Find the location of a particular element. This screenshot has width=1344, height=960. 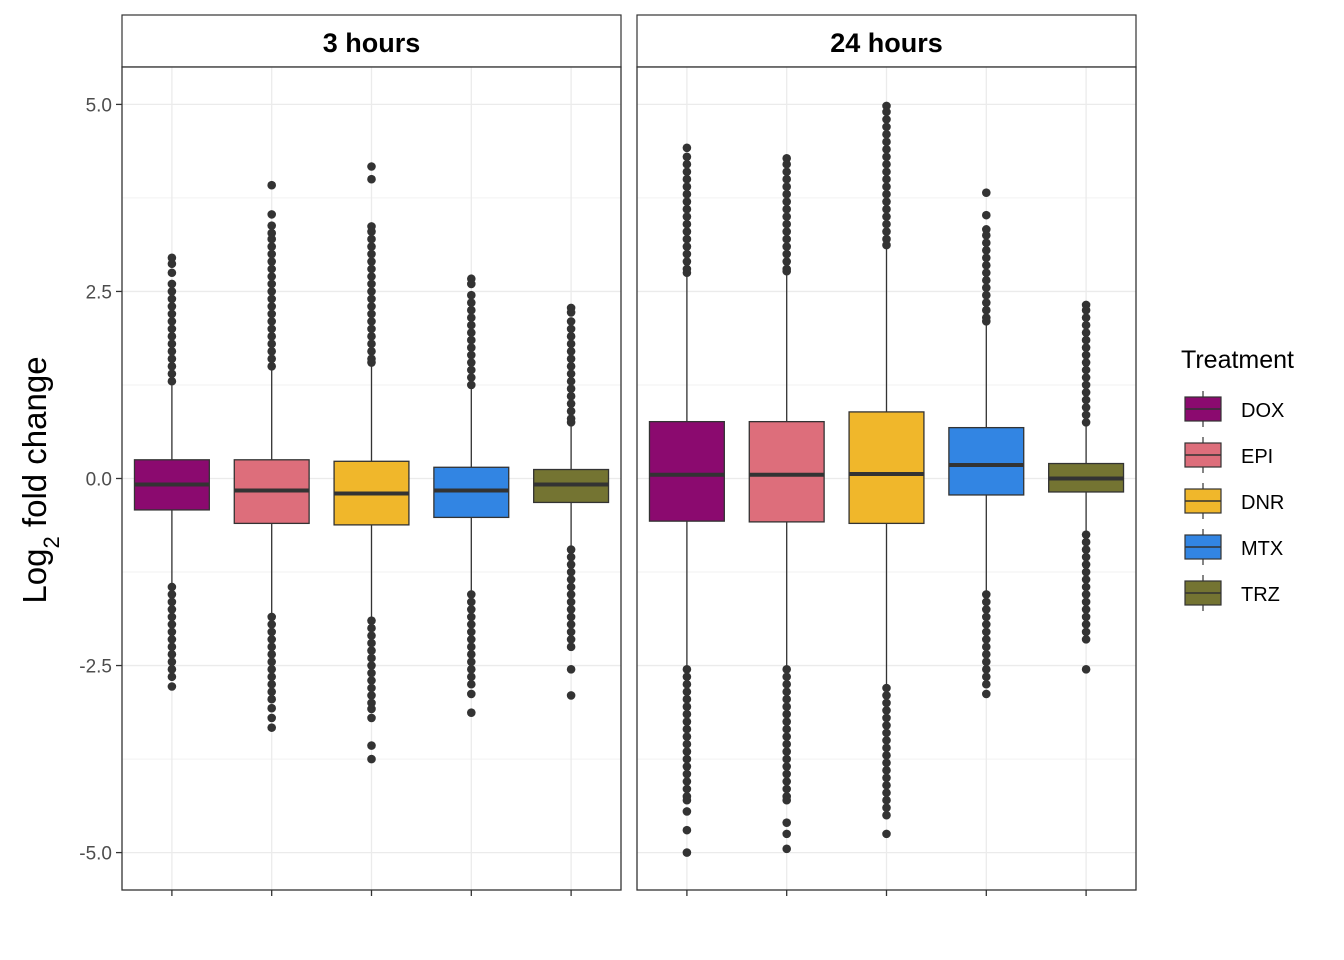

facet-title: 3 hours is located at coordinates (372, 43).